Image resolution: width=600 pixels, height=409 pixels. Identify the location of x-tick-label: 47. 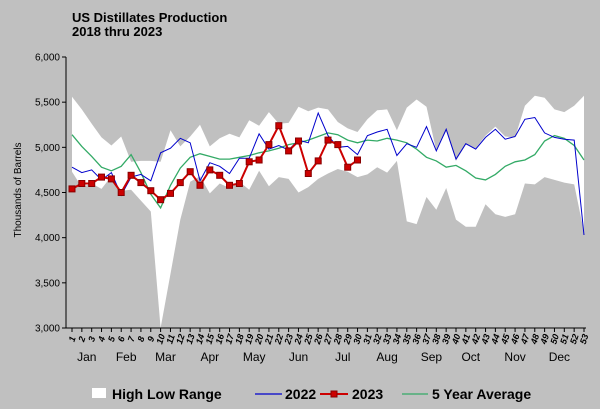
(524, 339).